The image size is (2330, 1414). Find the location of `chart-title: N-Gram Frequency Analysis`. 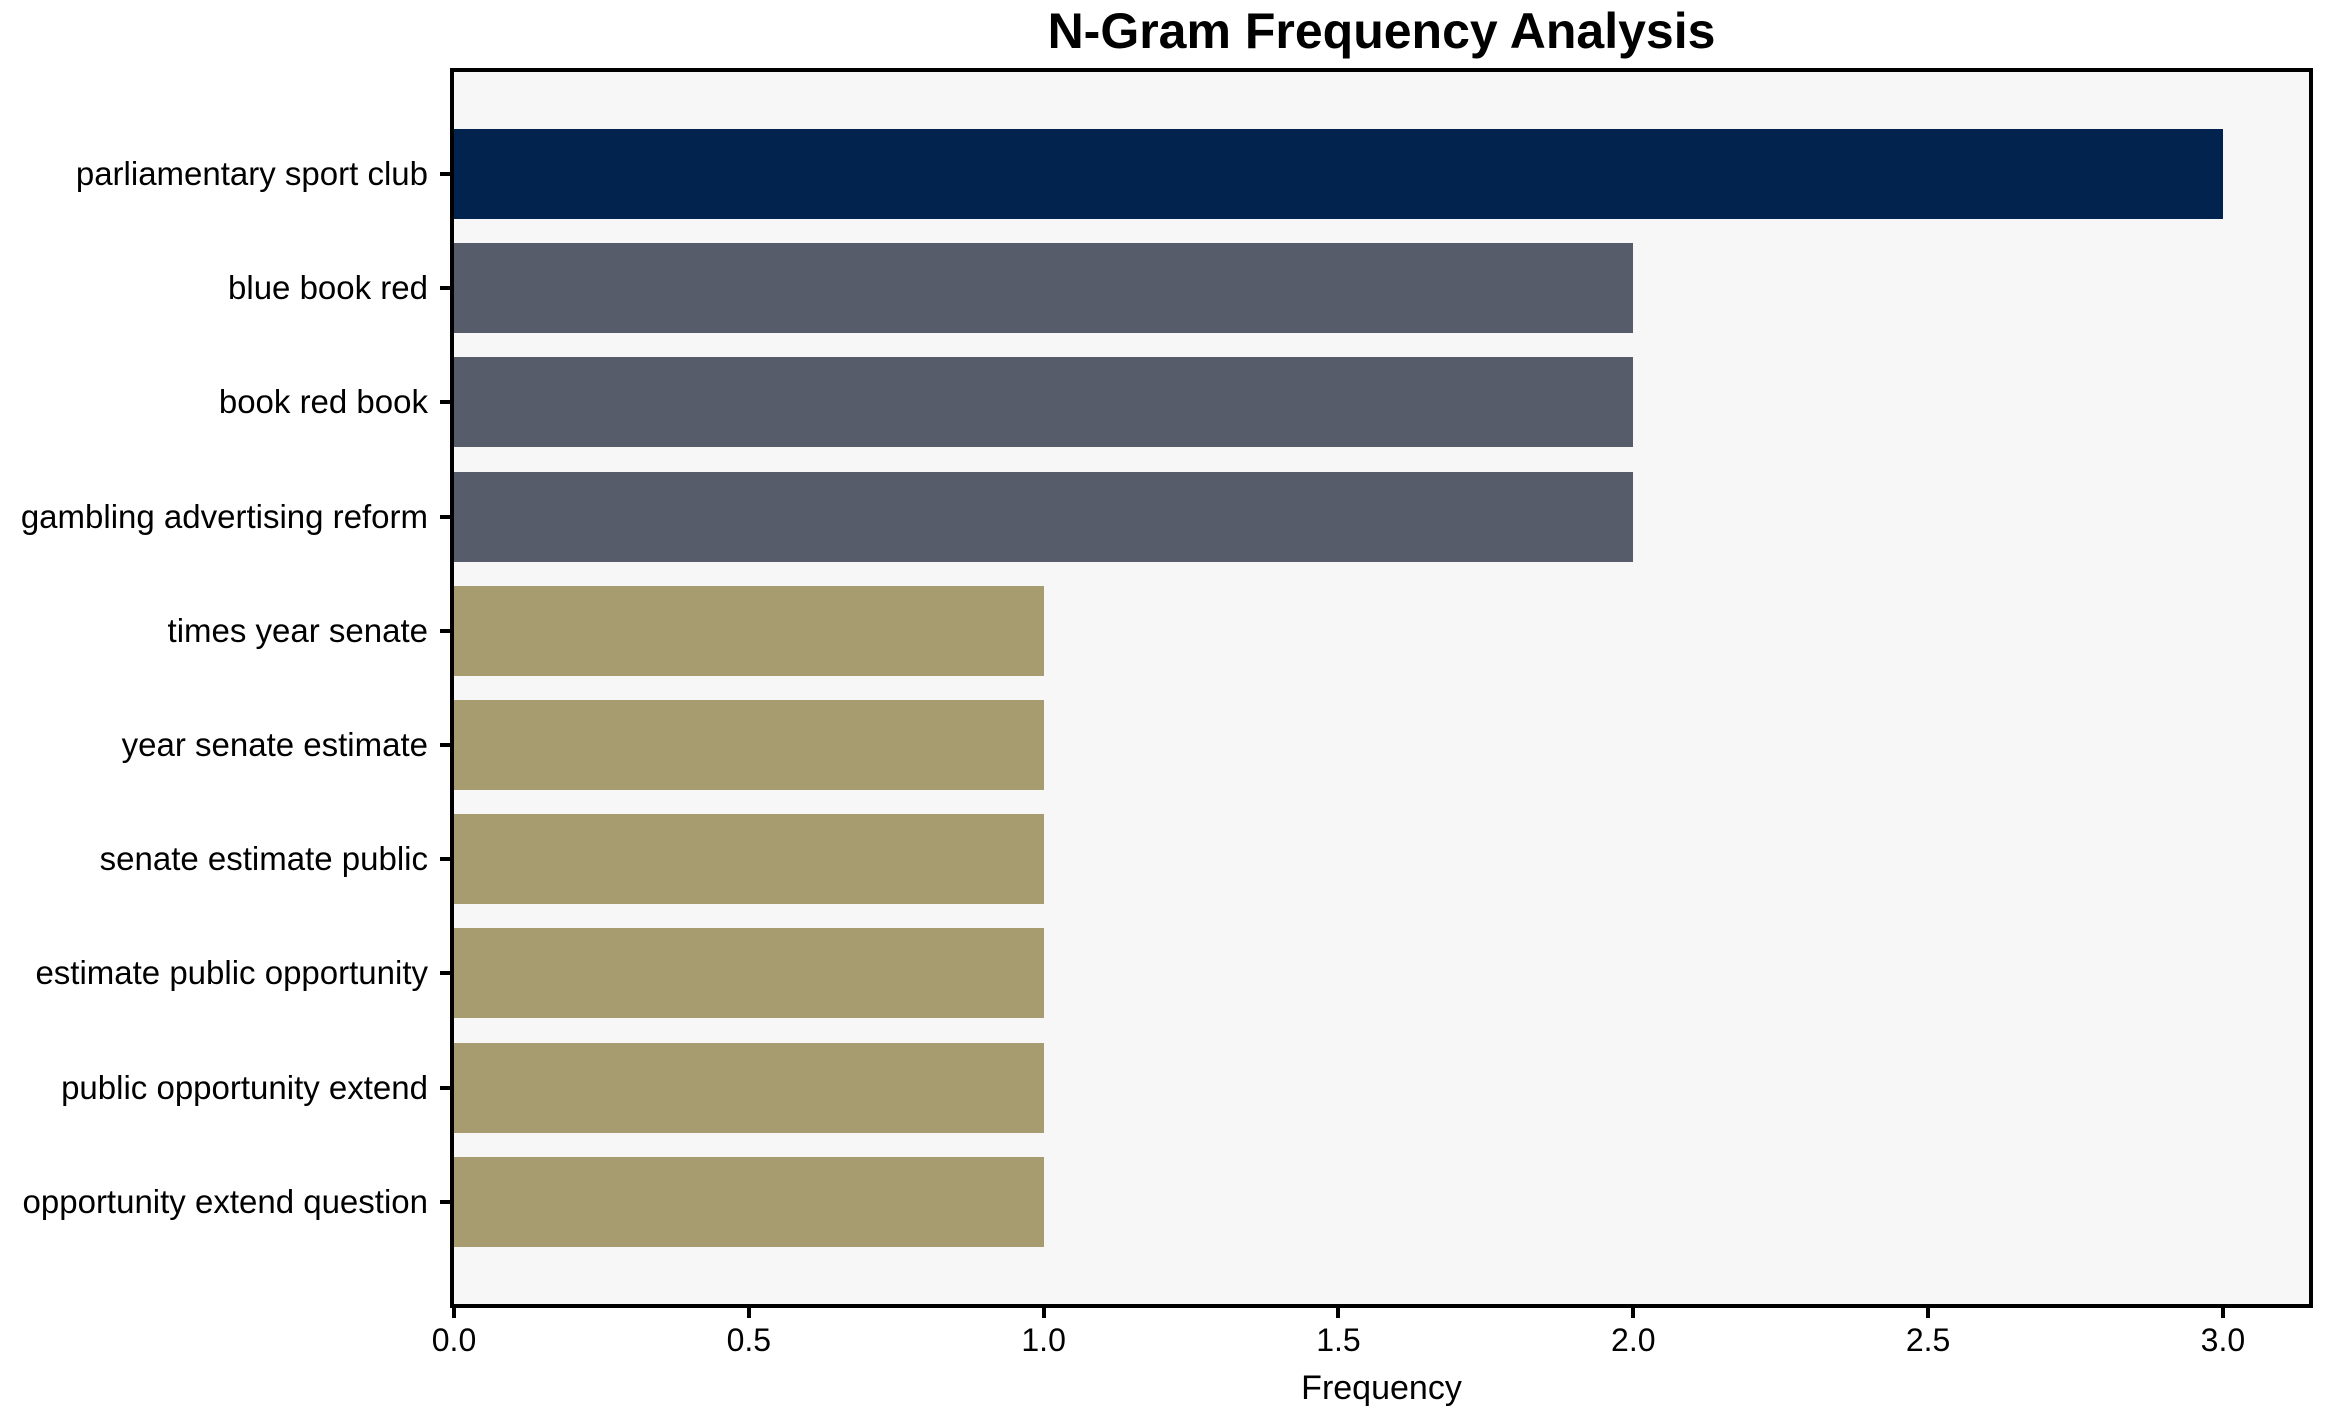

chart-title: N-Gram Frequency Analysis is located at coordinates (1381, 31).